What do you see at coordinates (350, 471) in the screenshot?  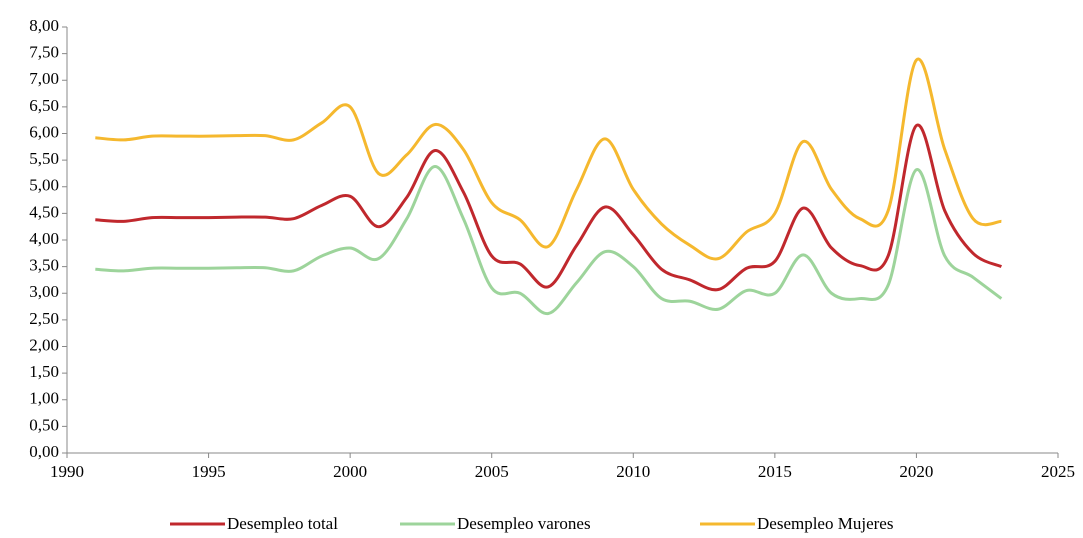 I see `x-tick-label: 2000` at bounding box center [350, 471].